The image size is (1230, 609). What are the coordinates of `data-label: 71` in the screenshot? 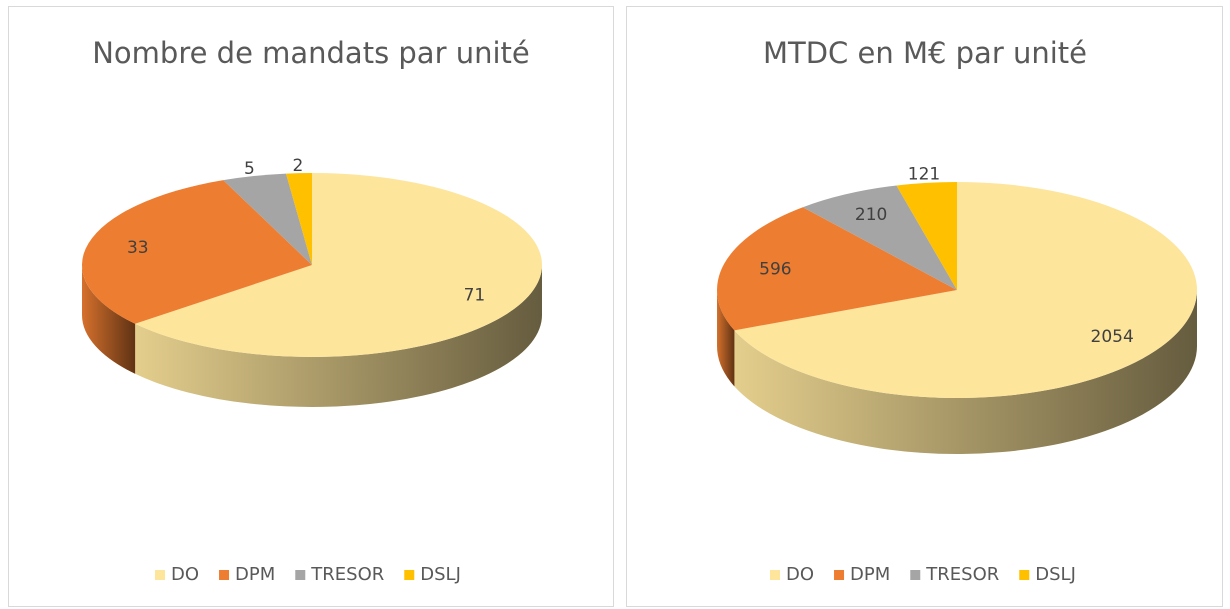 It's located at (475, 295).